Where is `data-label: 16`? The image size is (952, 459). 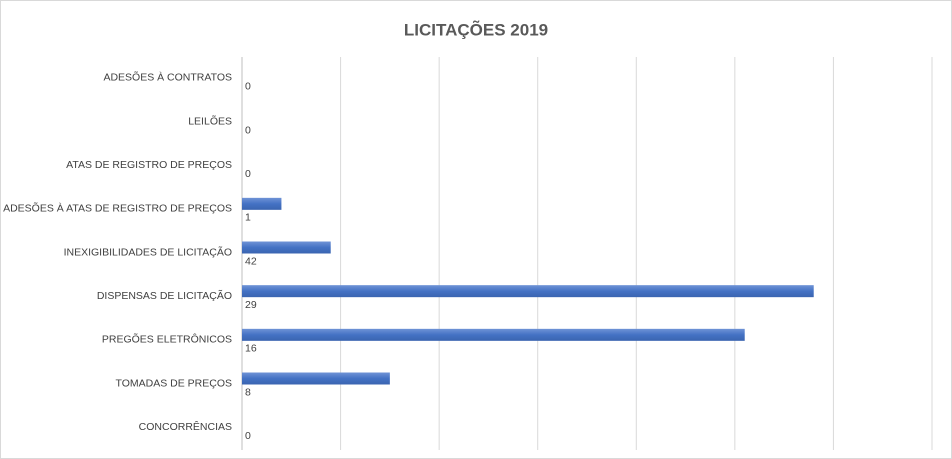 data-label: 16 is located at coordinates (251, 349).